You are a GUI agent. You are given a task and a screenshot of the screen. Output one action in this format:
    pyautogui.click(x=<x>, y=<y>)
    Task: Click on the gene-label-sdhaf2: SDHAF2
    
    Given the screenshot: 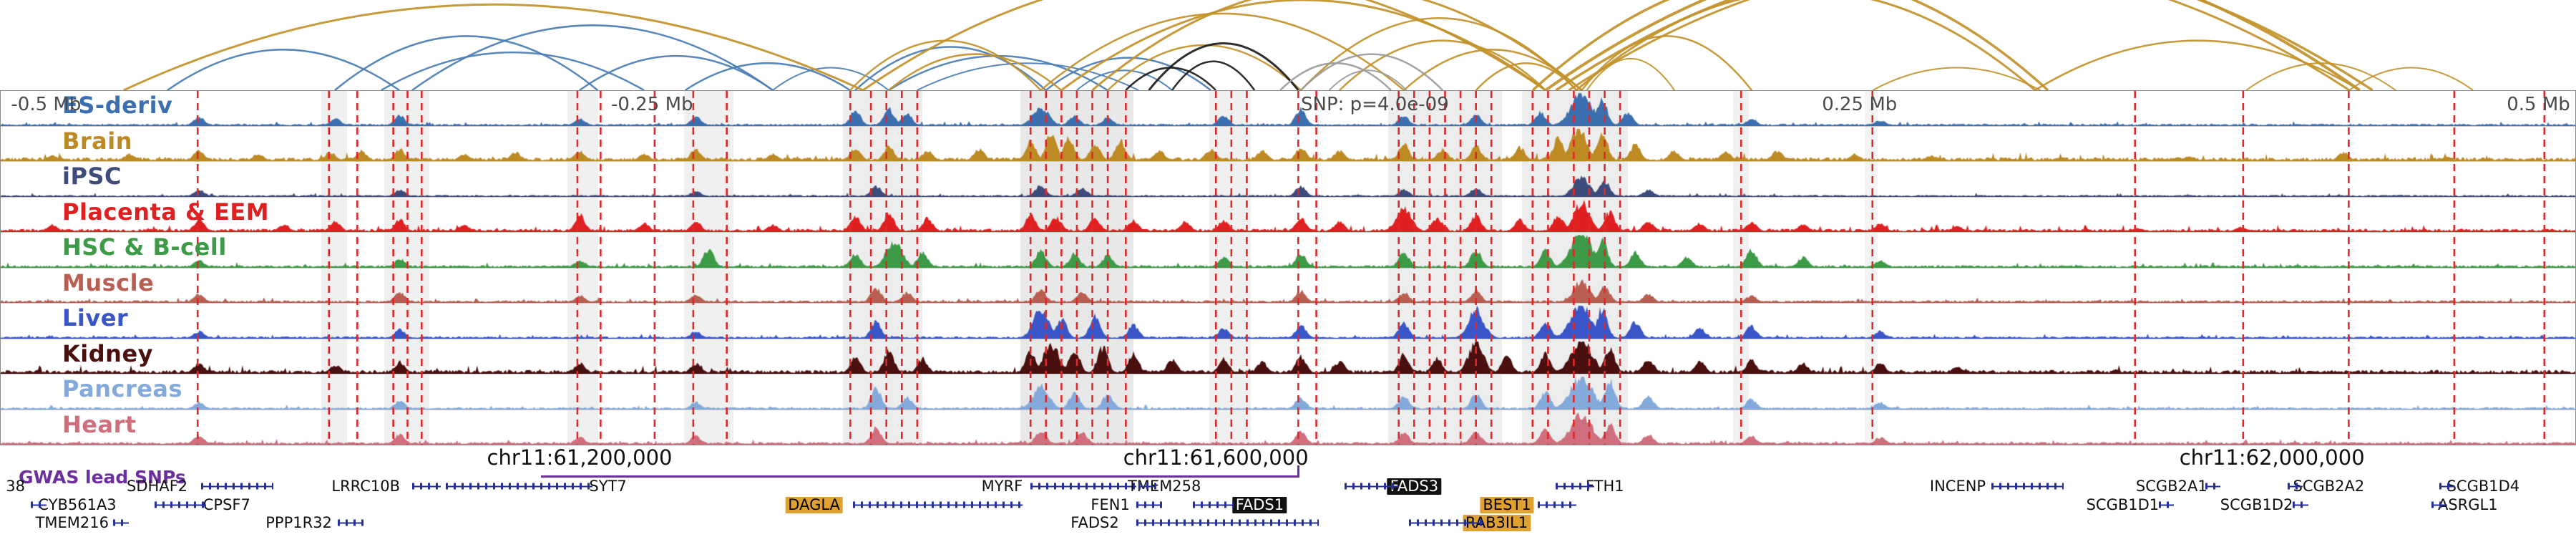 What is the action you would take?
    pyautogui.click(x=157, y=486)
    